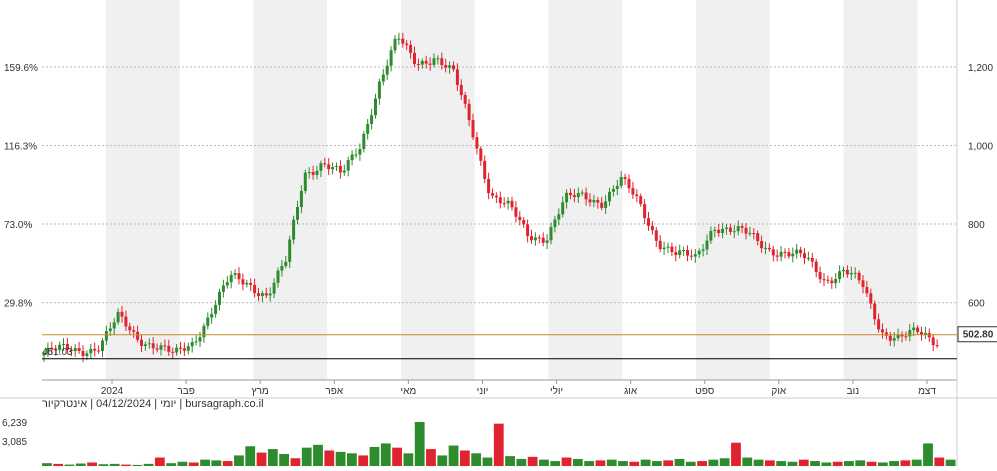 Image resolution: width=997 pixels, height=471 pixels. Describe the element at coordinates (631, 391) in the screenshot. I see `x-tick-label: אוג` at that location.